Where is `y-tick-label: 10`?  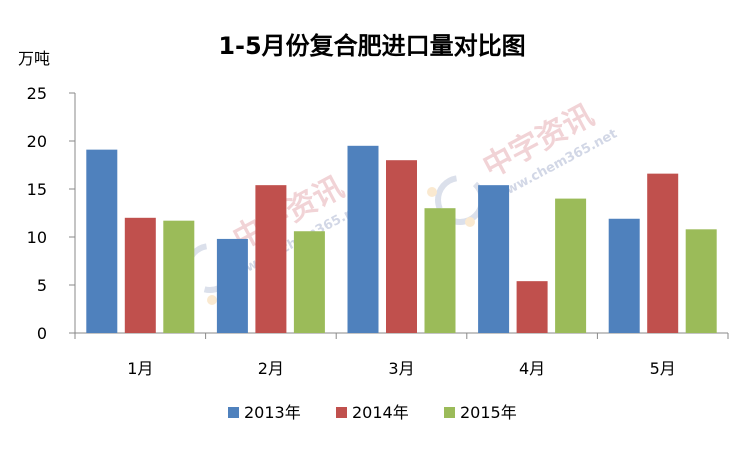
y-tick-label: 10 is located at coordinates (37, 237).